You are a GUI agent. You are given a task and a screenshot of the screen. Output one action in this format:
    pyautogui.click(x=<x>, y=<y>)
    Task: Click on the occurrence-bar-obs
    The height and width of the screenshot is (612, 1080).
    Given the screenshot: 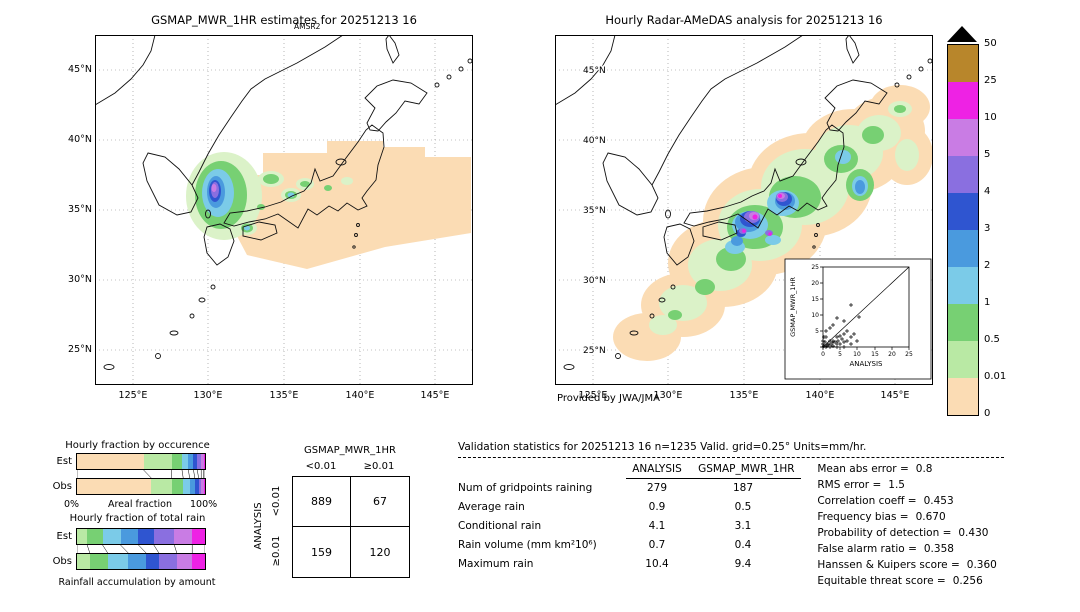 What is the action you would take?
    pyautogui.click(x=141, y=486)
    